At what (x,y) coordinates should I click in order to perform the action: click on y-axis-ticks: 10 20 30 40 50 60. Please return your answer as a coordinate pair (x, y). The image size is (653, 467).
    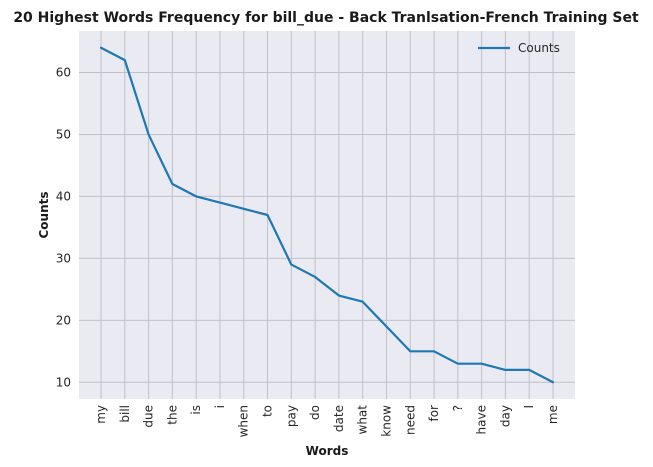
    Looking at the image, I should click on (63, 228).